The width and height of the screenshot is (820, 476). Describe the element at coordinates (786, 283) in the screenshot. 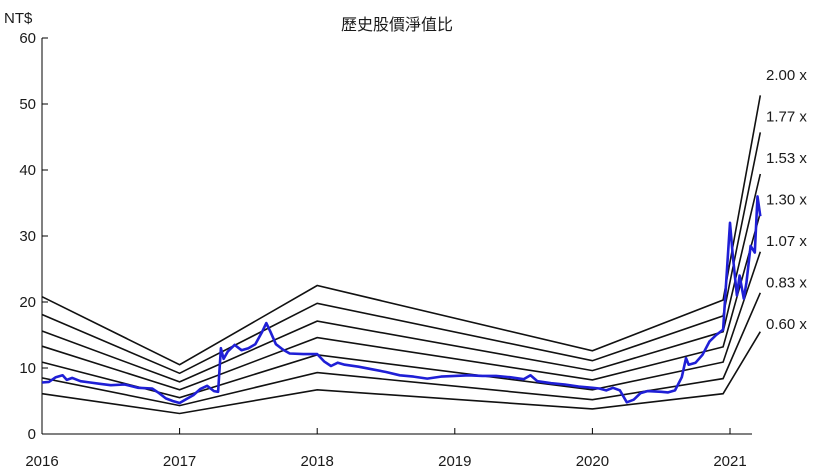

I see `band-label: 0.83 x` at that location.